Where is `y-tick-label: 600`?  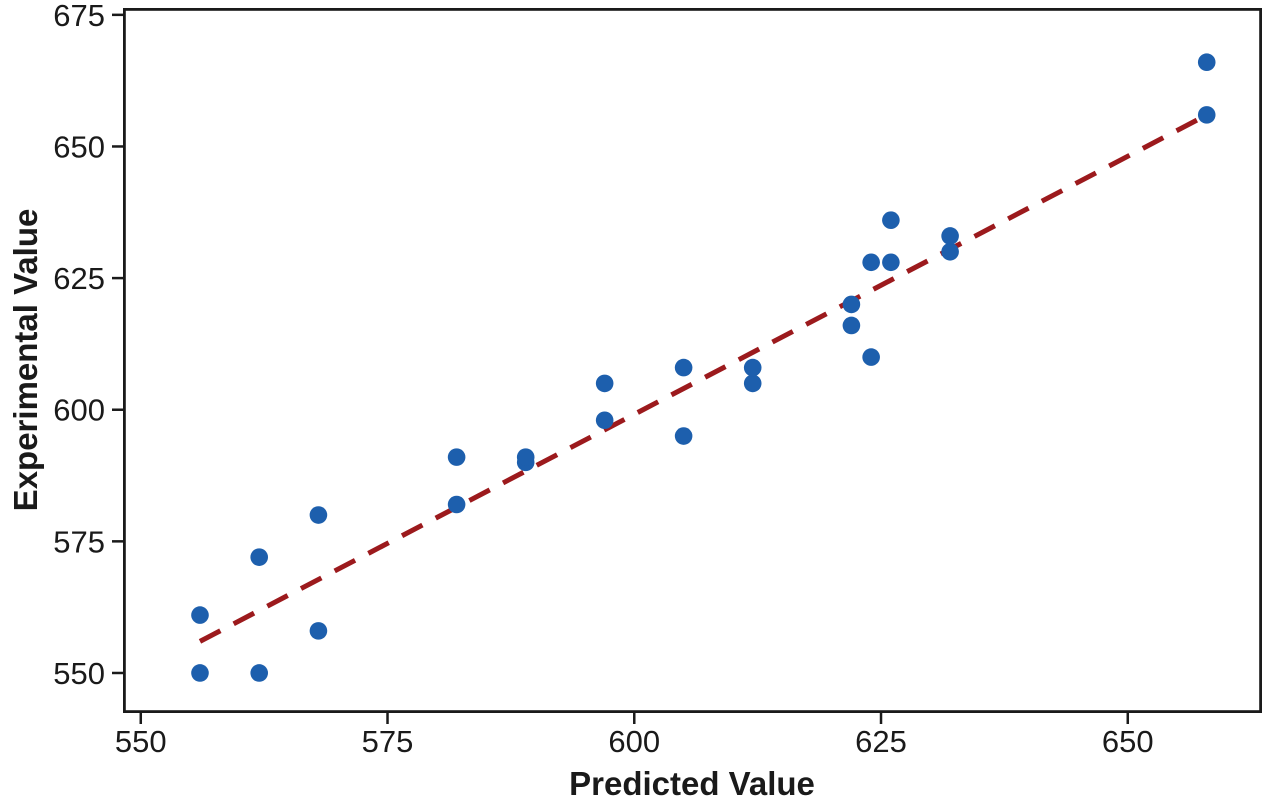
y-tick-label: 600 is located at coordinates (79, 410).